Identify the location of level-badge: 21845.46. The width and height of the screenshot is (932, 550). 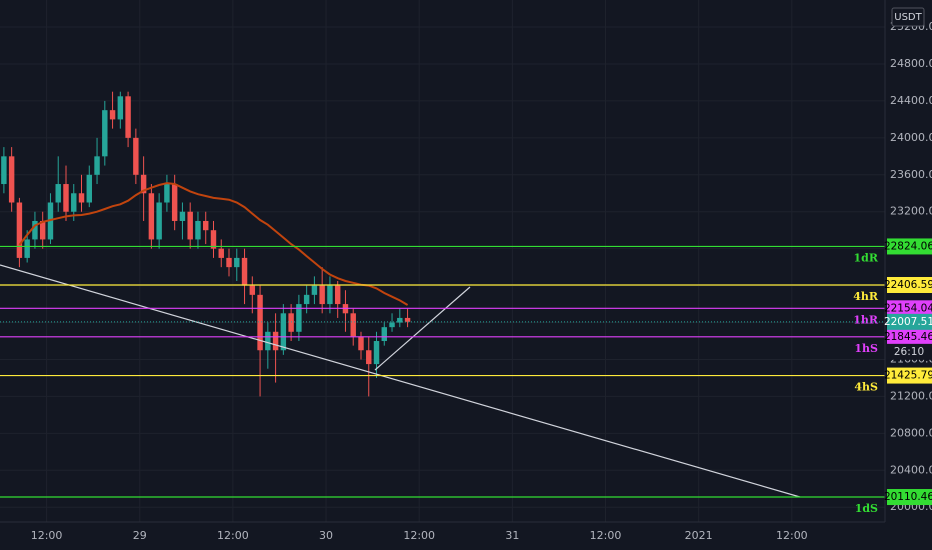
(908, 337).